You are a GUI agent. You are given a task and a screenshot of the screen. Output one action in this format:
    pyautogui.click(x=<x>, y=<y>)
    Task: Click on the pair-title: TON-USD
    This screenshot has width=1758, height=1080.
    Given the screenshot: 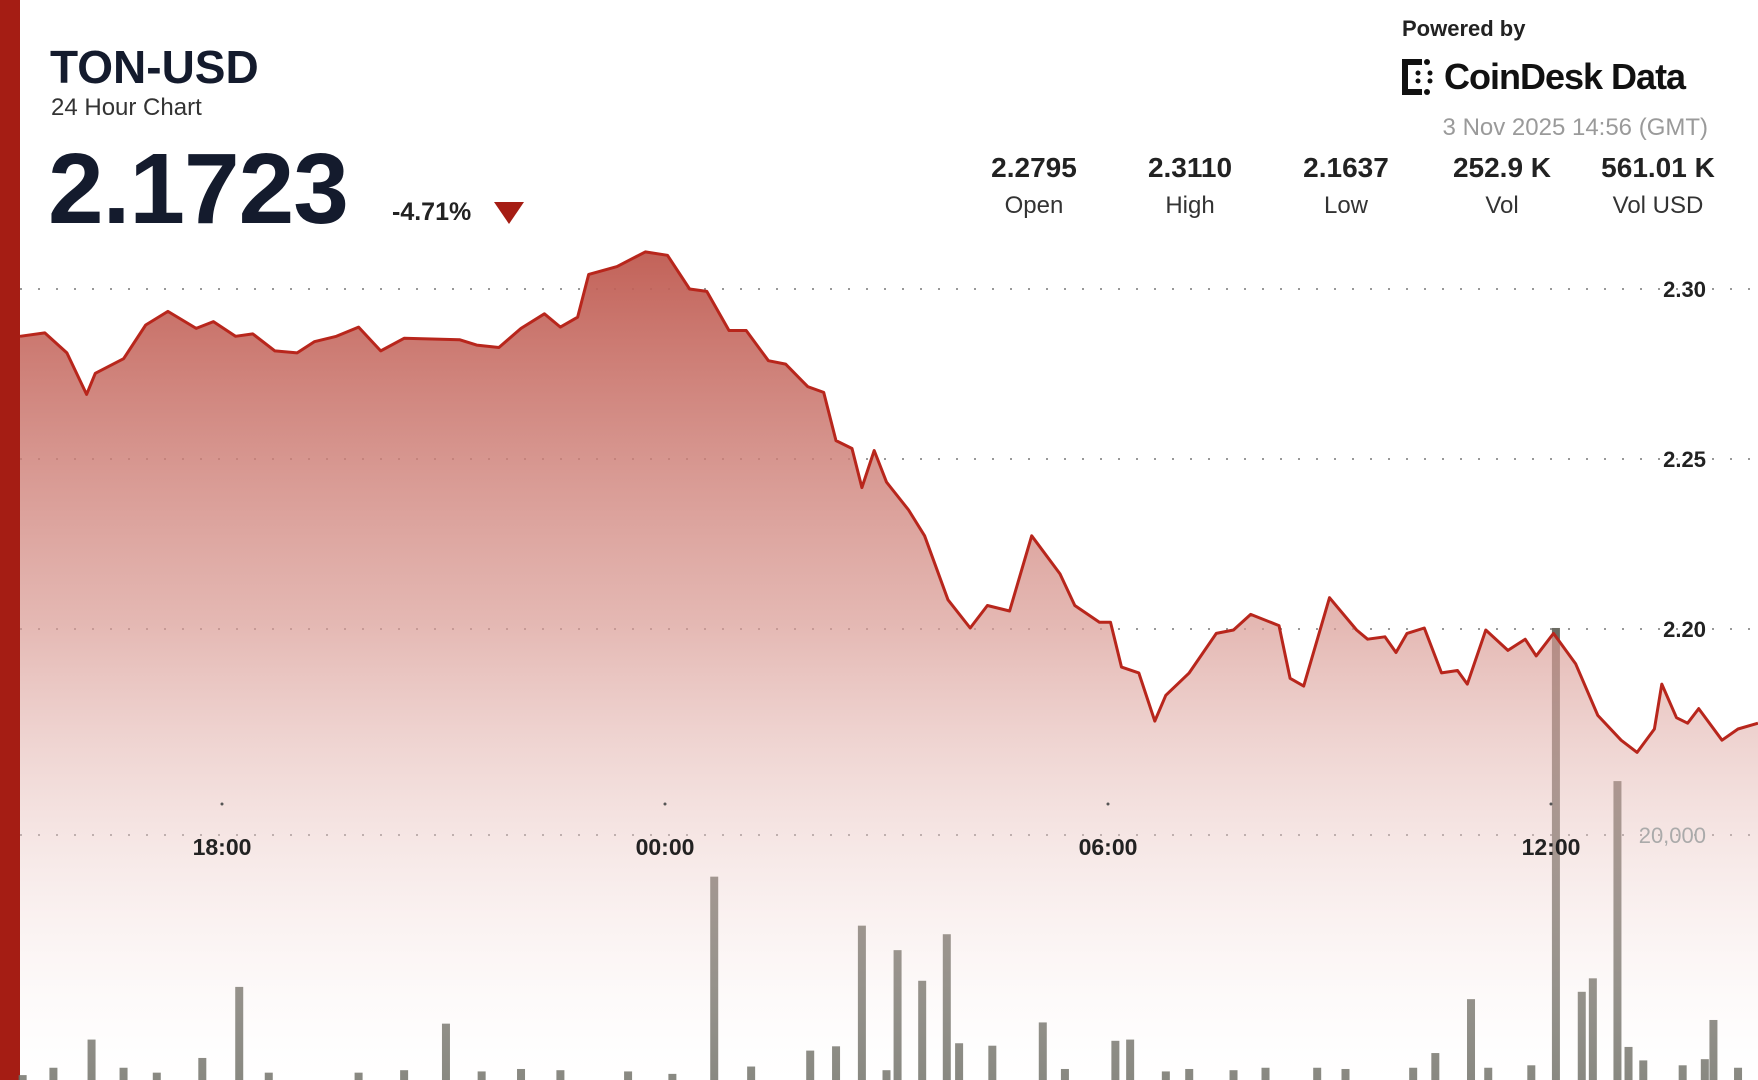 What is the action you would take?
    pyautogui.click(x=154, y=67)
    